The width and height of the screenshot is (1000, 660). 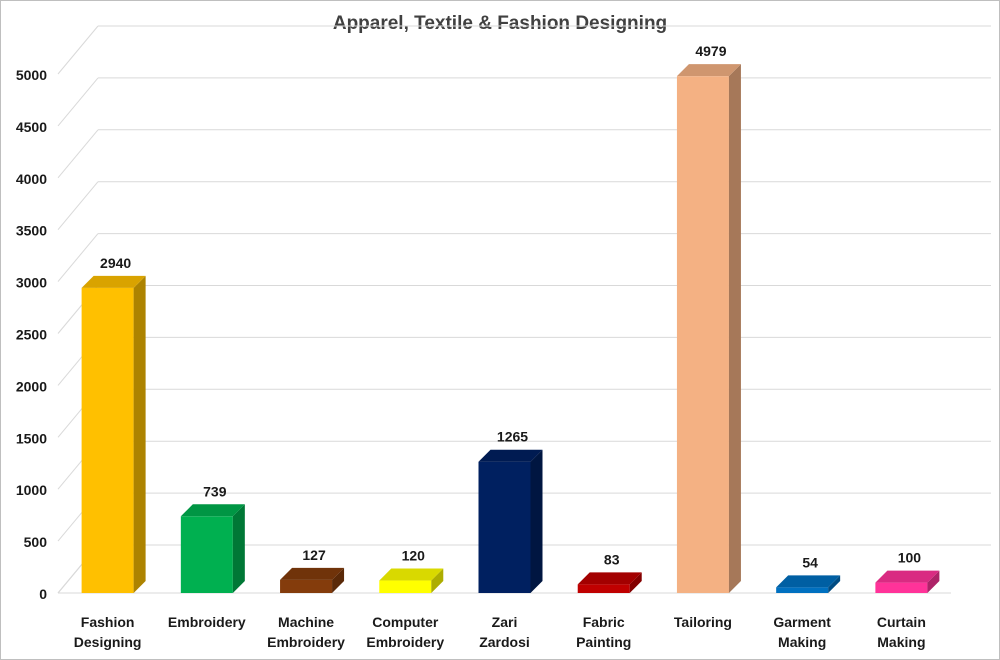 What do you see at coordinates (314, 555) in the screenshot?
I see `data-label-machine-embroidery: 127` at bounding box center [314, 555].